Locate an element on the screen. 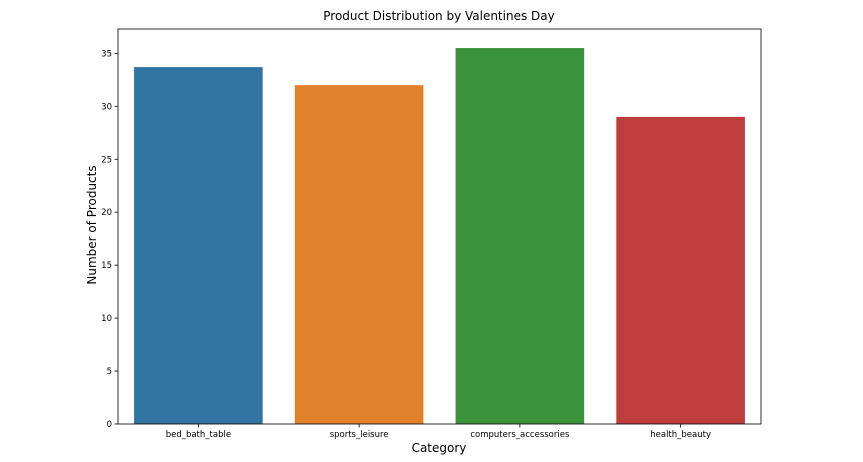 The width and height of the screenshot is (863, 462). y-tick-label: 25 is located at coordinates (106, 160).